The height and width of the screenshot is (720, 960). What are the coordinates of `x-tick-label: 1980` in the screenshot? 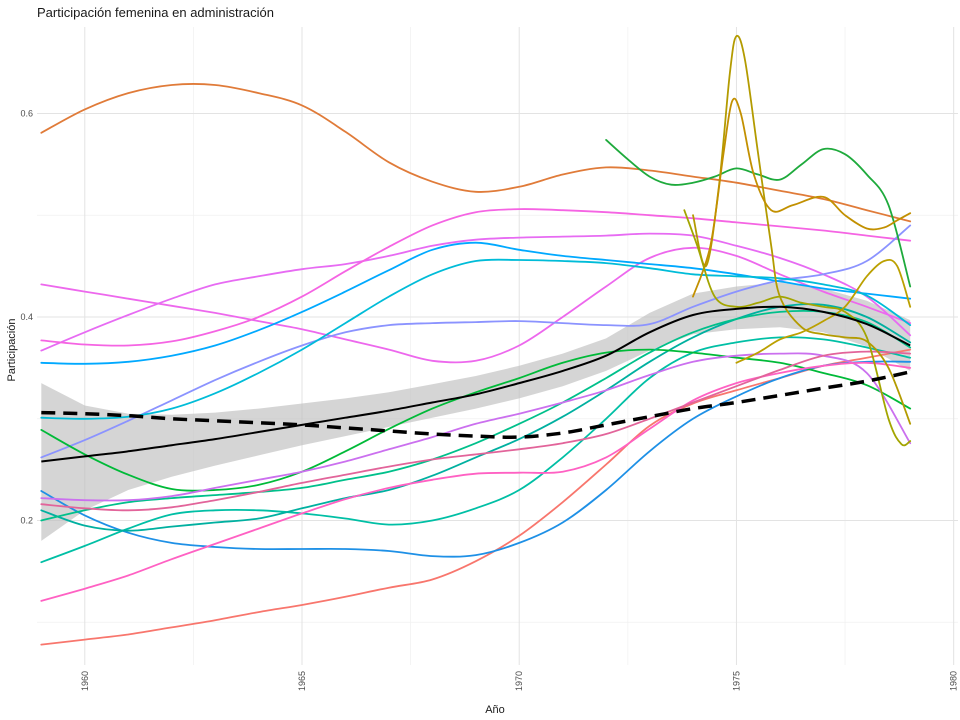 It's located at (954, 681).